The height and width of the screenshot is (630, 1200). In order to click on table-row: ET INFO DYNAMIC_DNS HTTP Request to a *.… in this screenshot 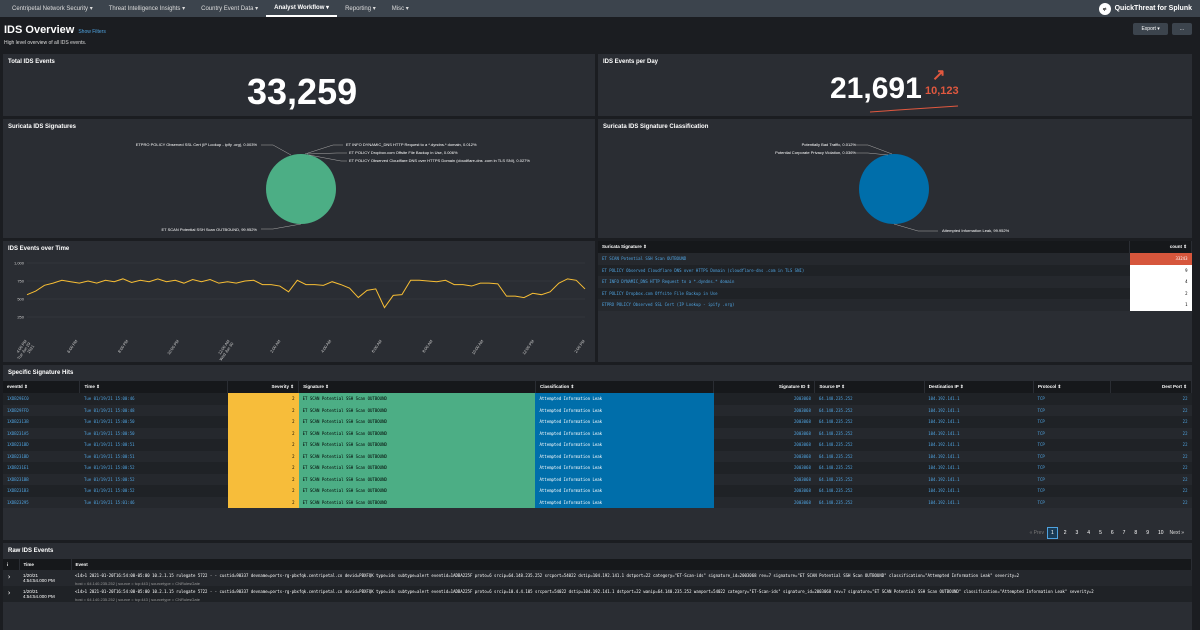, I will do `click(895, 282)`.